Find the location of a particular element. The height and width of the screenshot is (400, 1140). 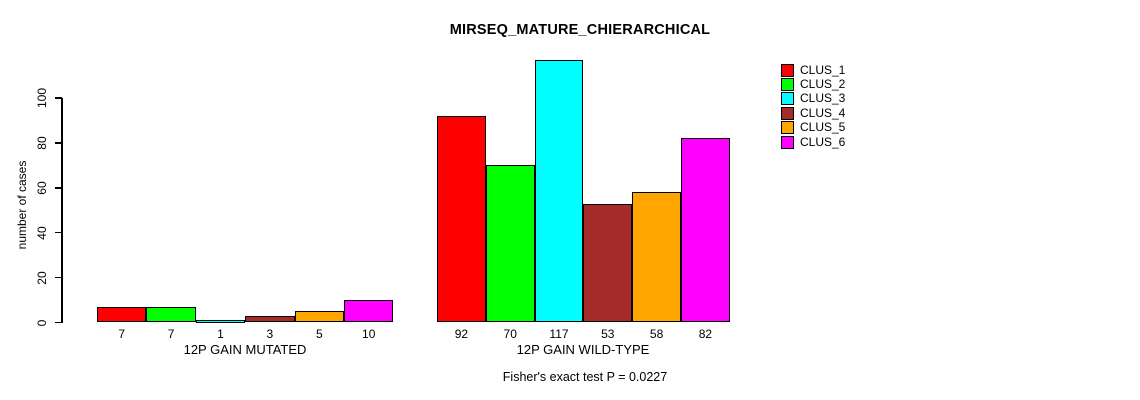

bar-value-label: 117 is located at coordinates (559, 334).